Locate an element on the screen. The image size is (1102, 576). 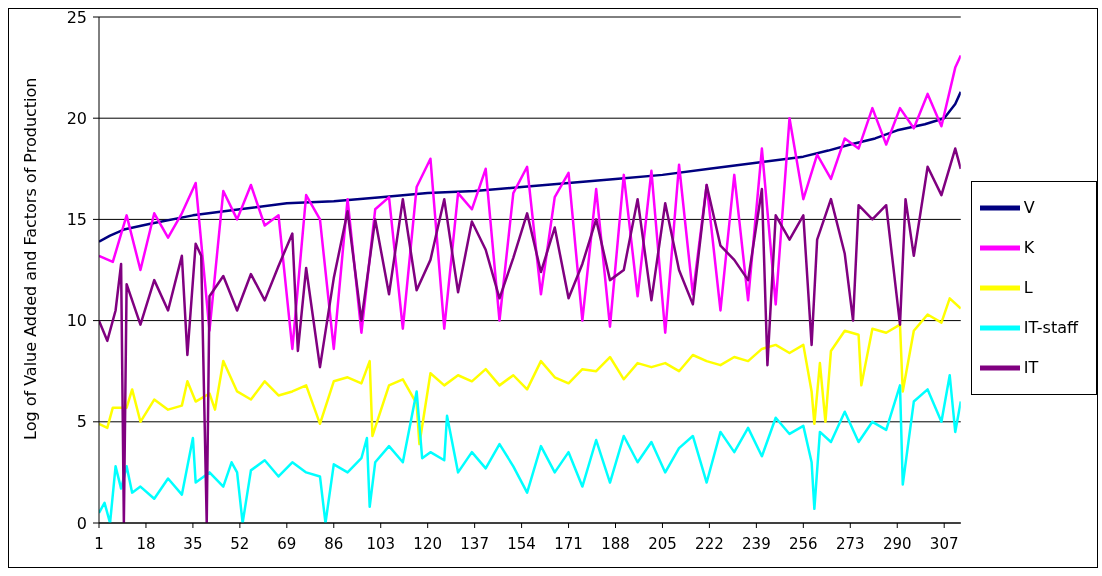
x-tick-label: 52 is located at coordinates (240, 543).